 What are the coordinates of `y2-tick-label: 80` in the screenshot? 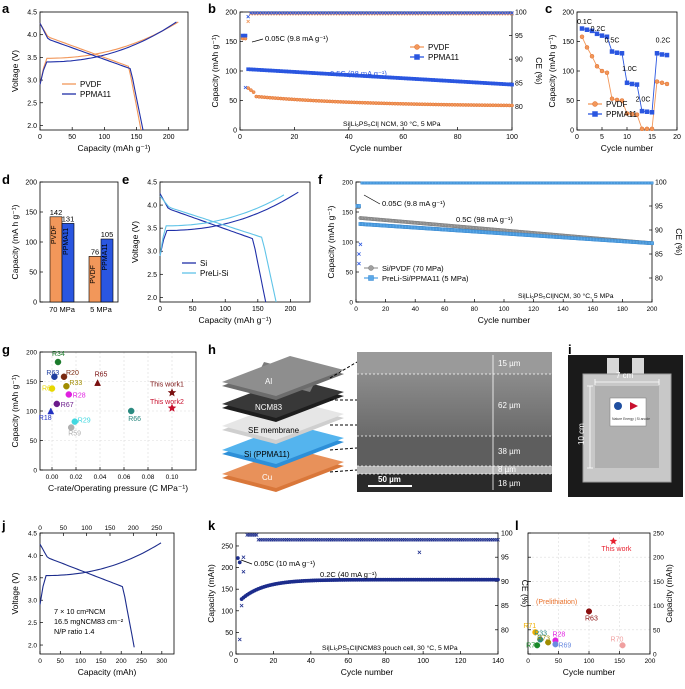 It's located at (659, 279).